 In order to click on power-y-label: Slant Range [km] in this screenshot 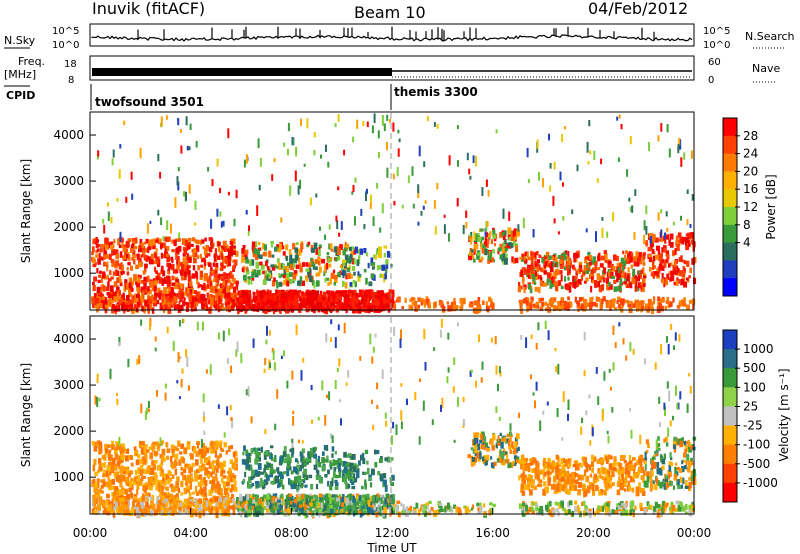, I will do `click(26, 211)`.